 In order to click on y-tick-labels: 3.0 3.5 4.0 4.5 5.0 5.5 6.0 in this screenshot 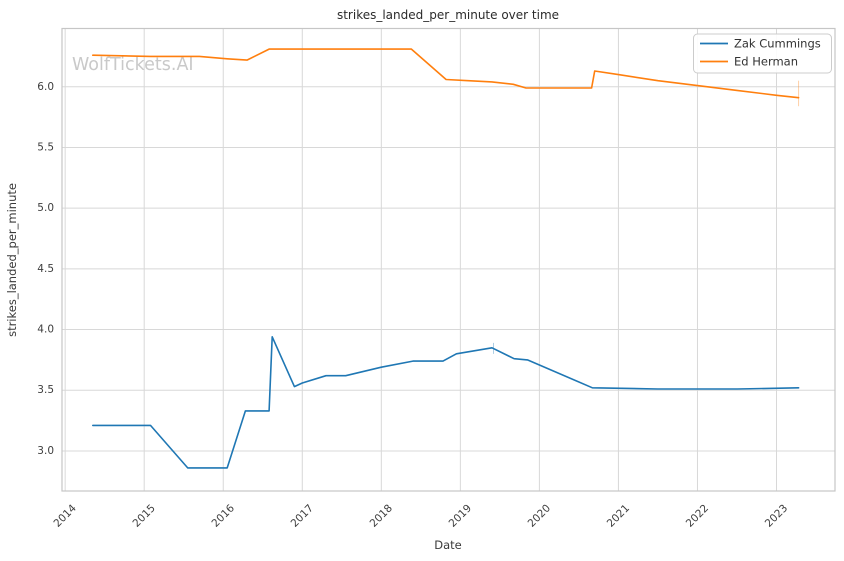, I will do `click(45, 269)`.